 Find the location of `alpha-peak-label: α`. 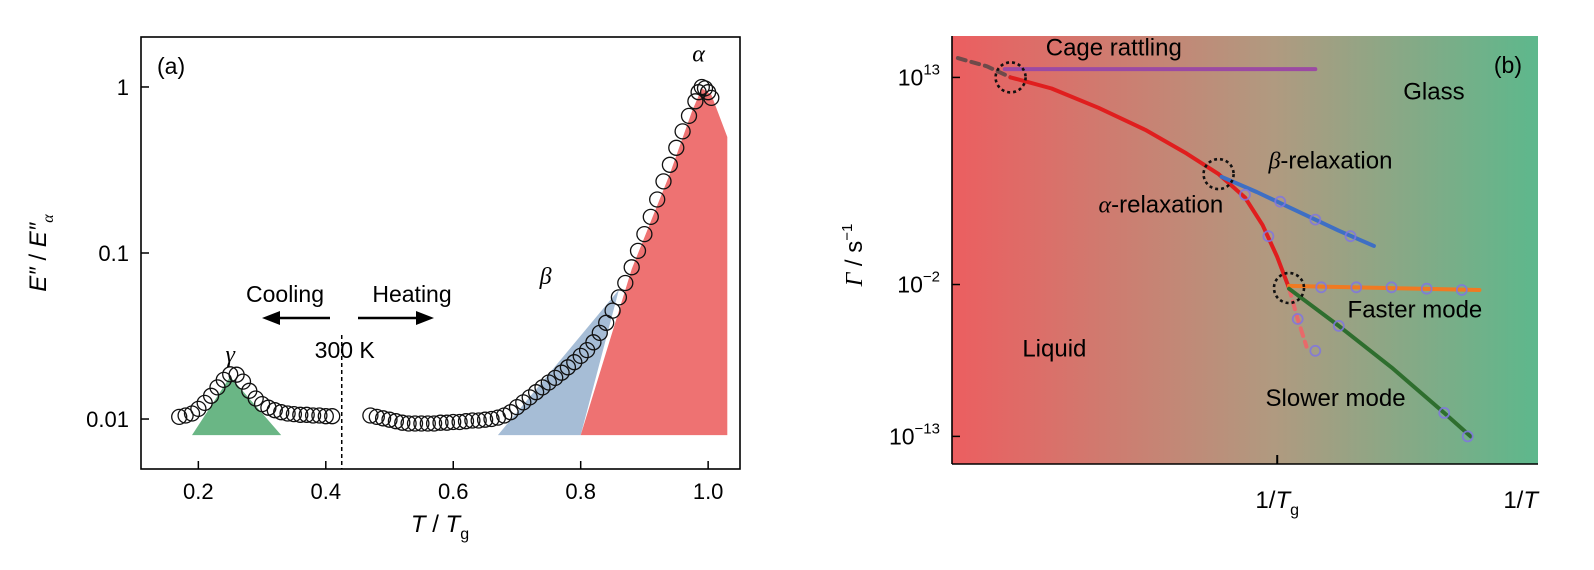

alpha-peak-label: α is located at coordinates (698, 55).